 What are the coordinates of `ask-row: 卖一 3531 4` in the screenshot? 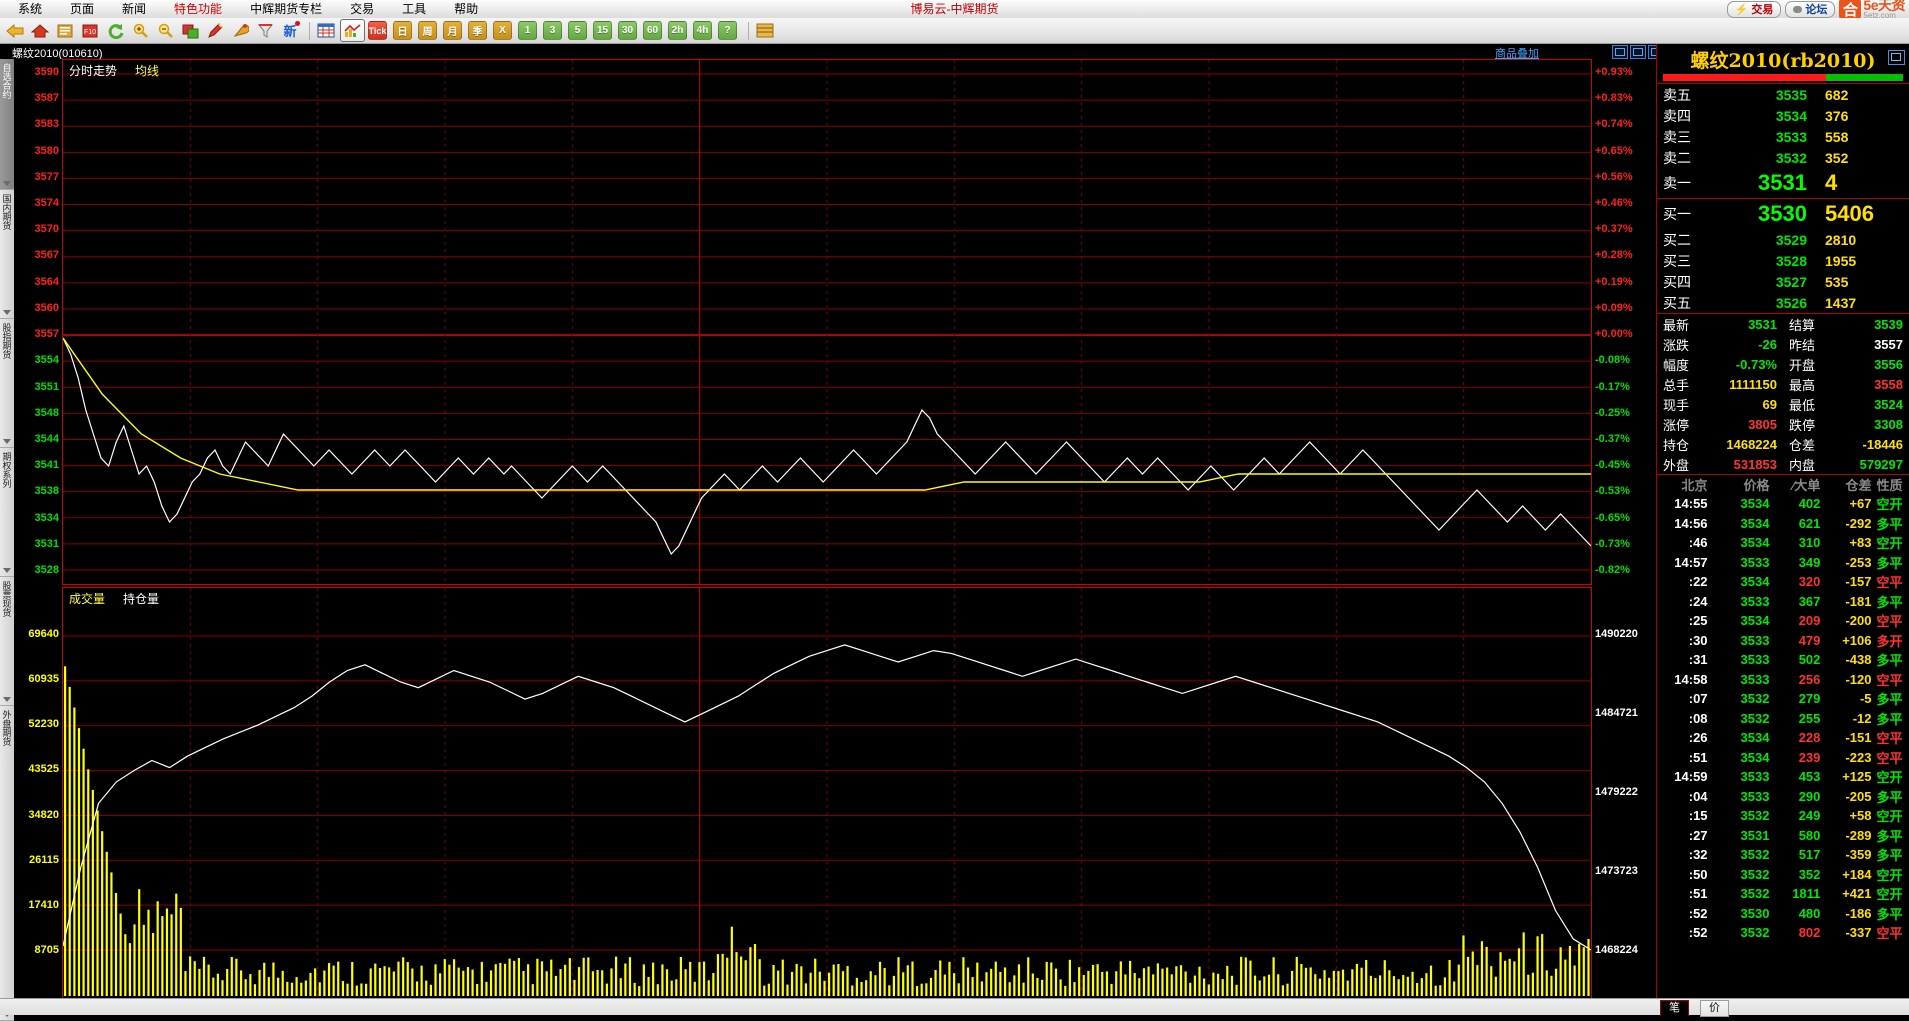 It's located at (1783, 183).